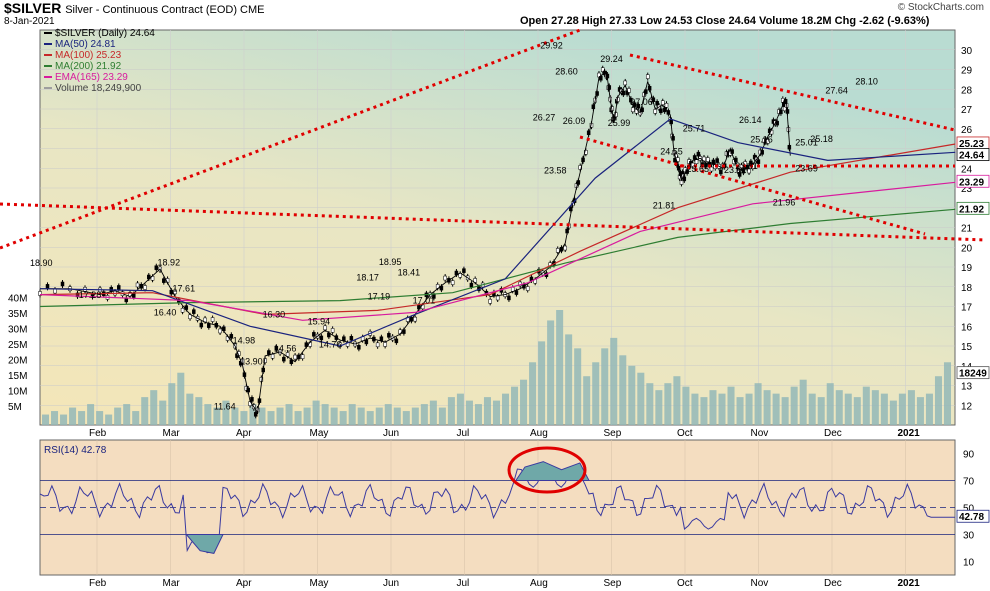 The image size is (990, 591). Describe the element at coordinates (409, 273) in the screenshot. I see `price-annotation: 18.41` at that location.